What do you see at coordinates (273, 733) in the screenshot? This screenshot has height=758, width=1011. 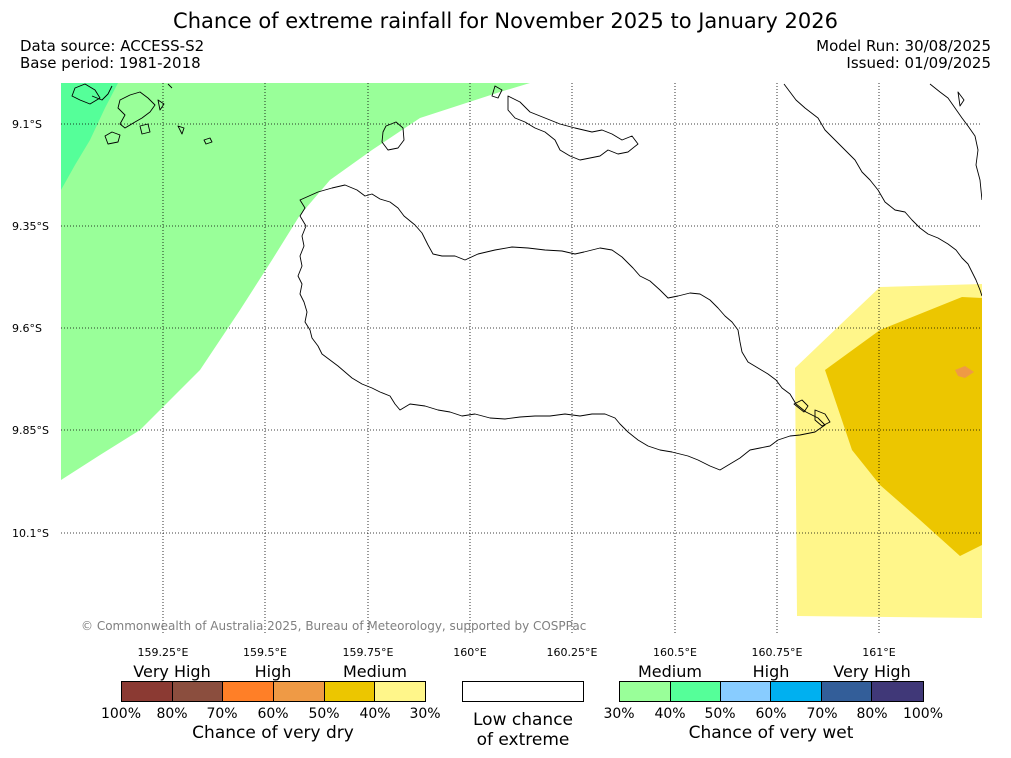 I see `dry-legend-title: Chance of very dry` at bounding box center [273, 733].